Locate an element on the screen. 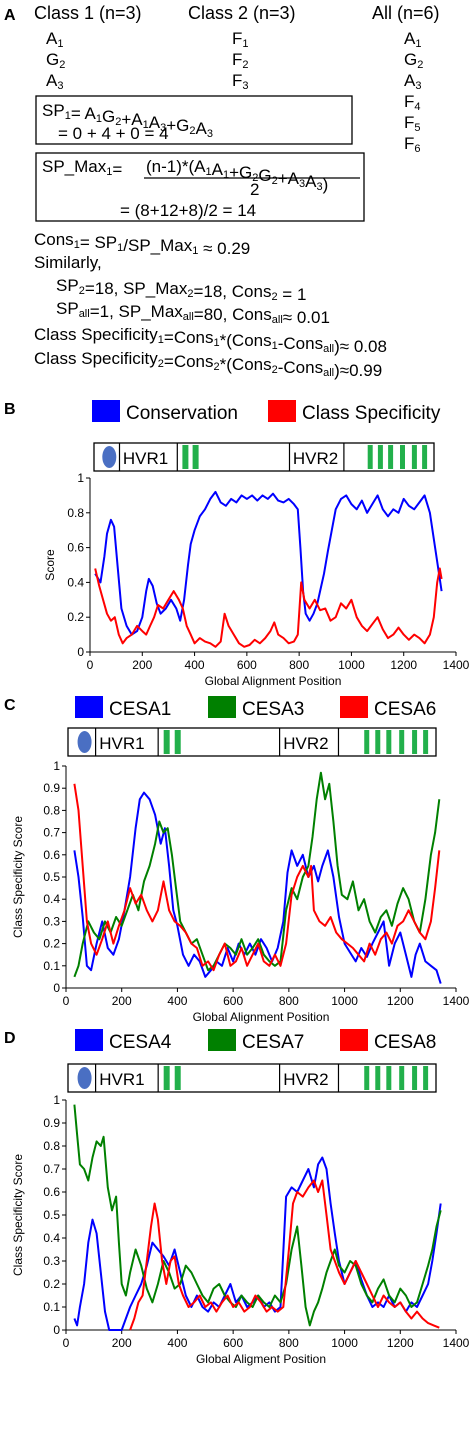  sequence-item: G2 is located at coordinates (55, 60).